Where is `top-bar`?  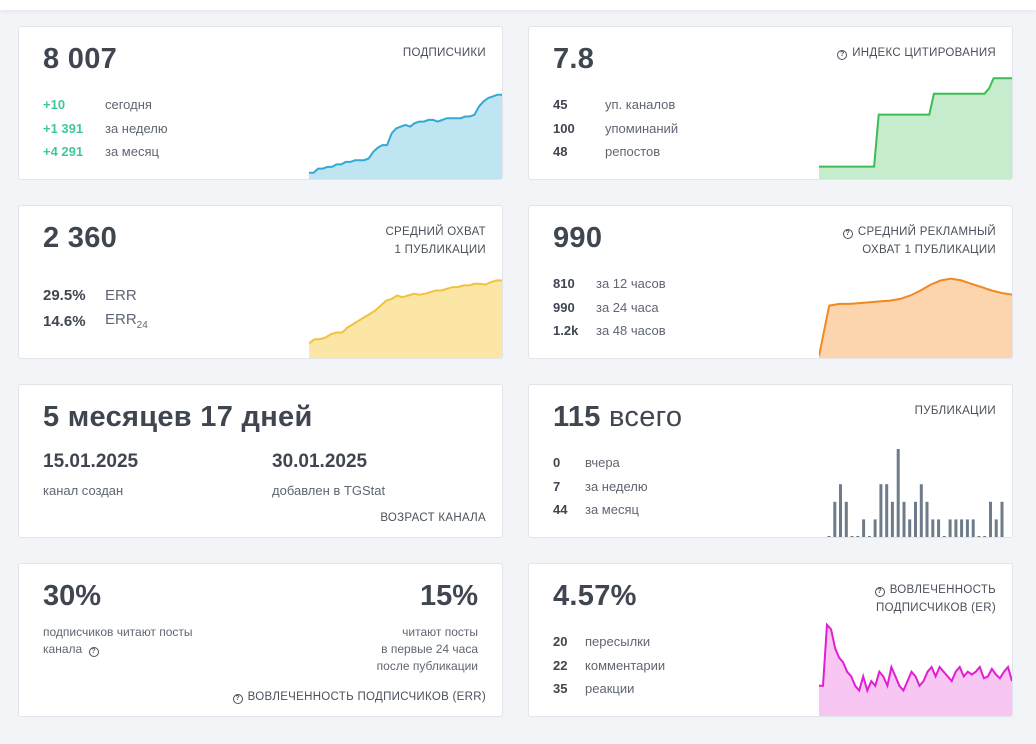 top-bar is located at coordinates (518, 5).